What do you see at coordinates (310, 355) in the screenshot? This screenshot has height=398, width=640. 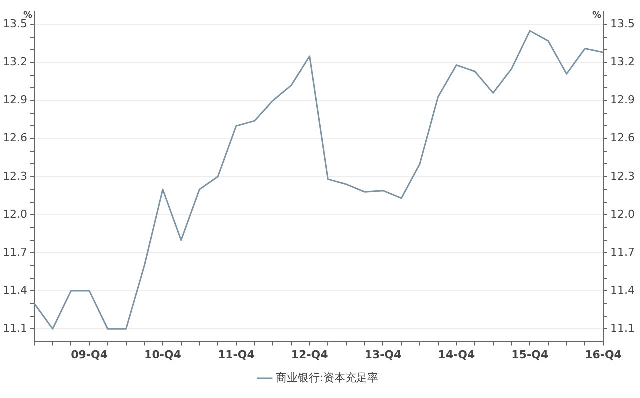 I see `x-tick-label: 12-Q4` at bounding box center [310, 355].